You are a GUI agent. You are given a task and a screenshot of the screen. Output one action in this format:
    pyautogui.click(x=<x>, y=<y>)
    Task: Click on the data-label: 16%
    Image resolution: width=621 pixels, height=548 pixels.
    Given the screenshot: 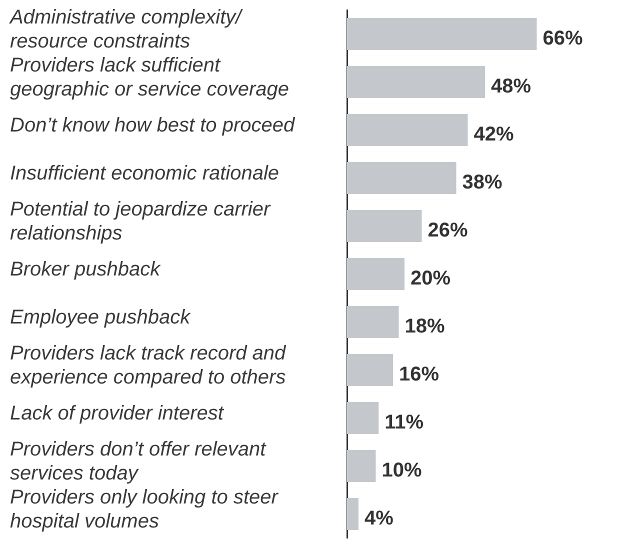 What is the action you would take?
    pyautogui.click(x=419, y=375)
    